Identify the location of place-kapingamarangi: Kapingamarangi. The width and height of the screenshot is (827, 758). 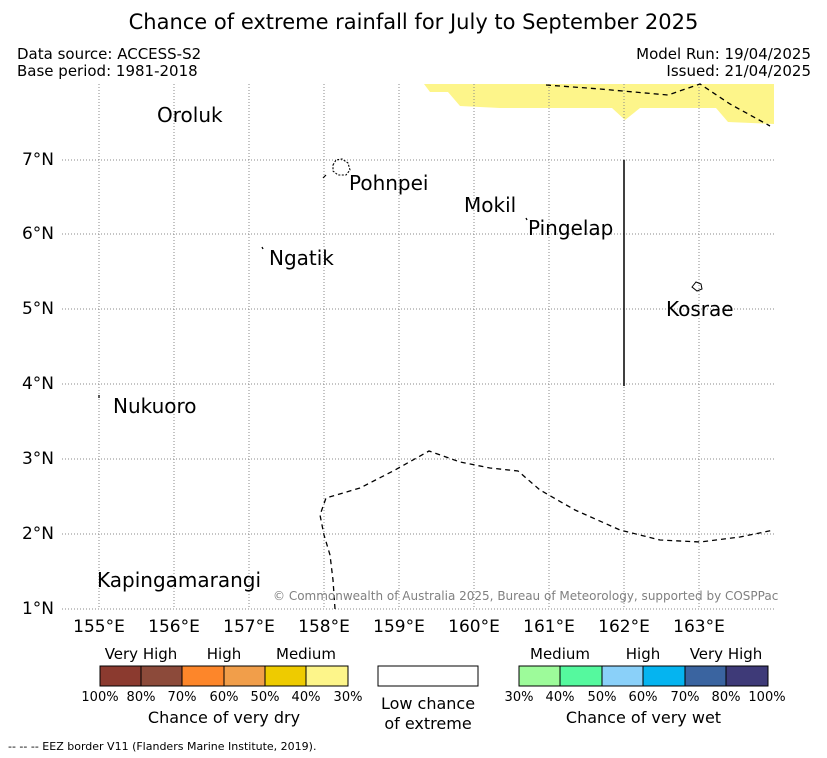
(179, 580).